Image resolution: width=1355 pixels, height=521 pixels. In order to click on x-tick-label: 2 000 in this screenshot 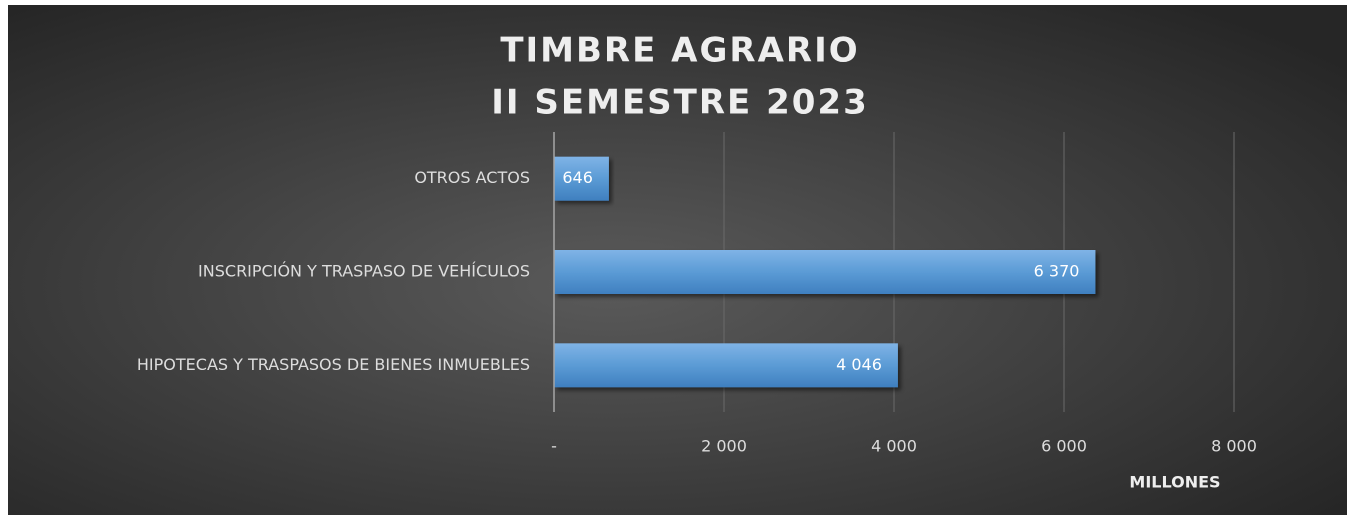, I will do `click(724, 446)`.